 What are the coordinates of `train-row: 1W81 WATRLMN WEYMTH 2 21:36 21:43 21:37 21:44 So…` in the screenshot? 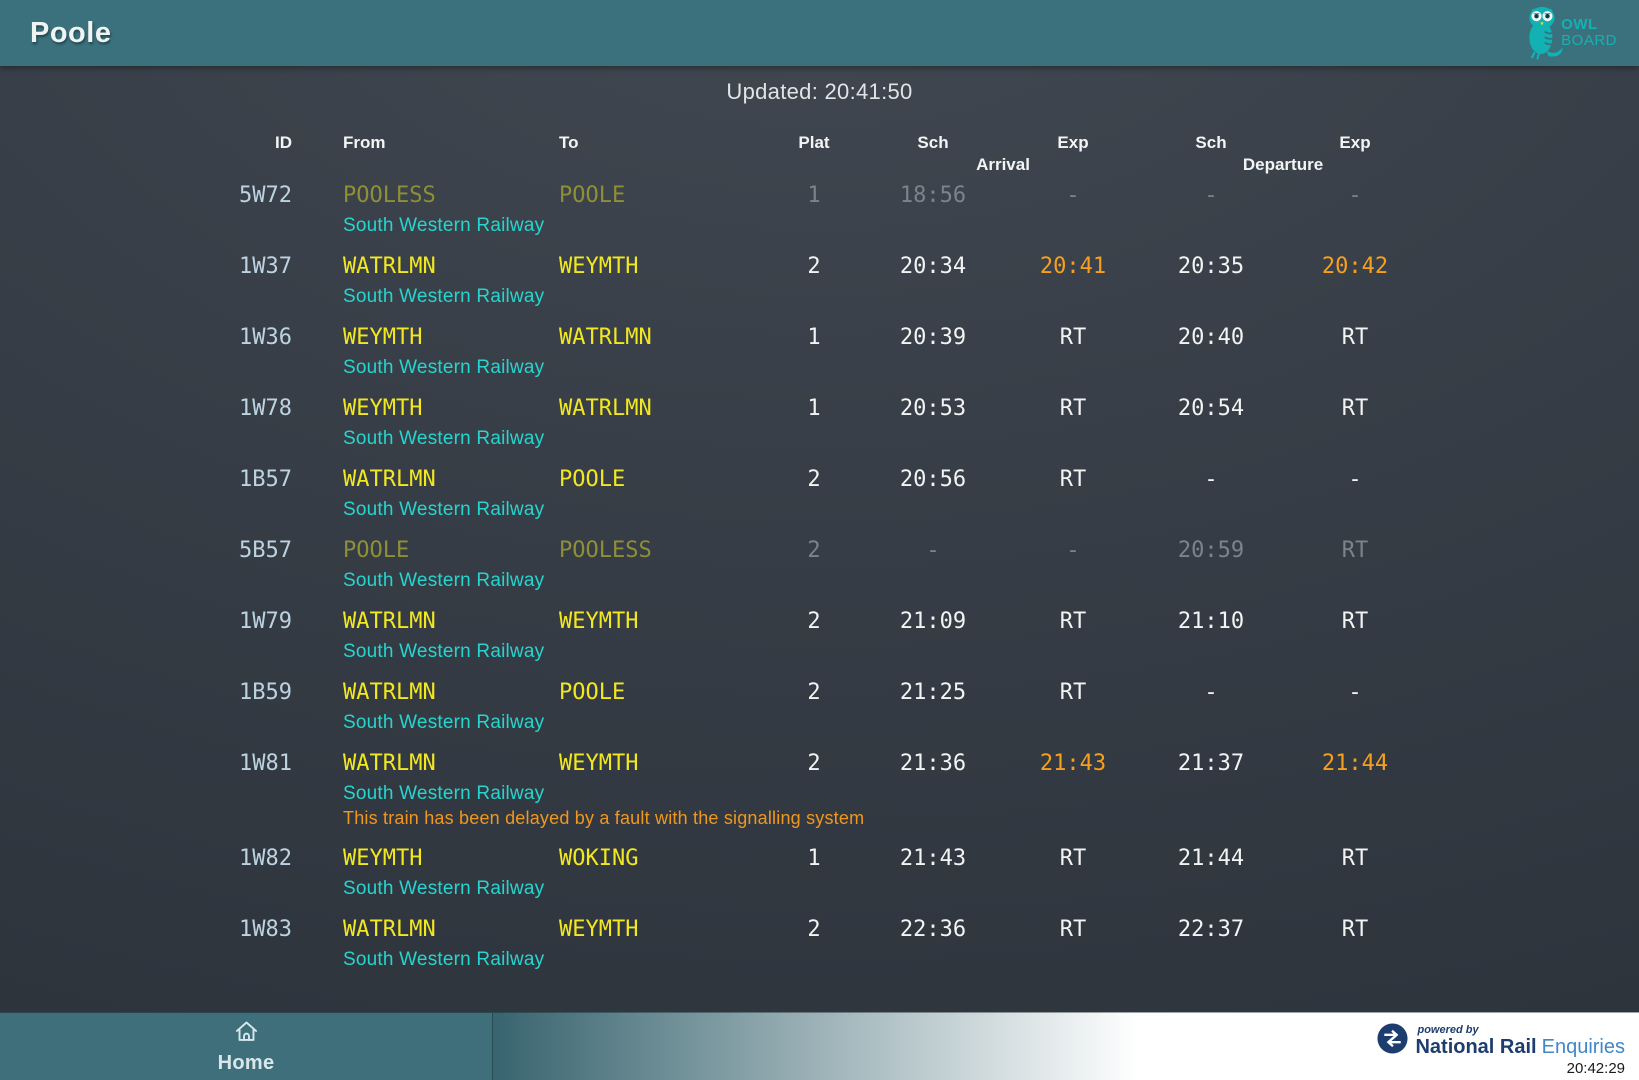 It's located at (831, 788).